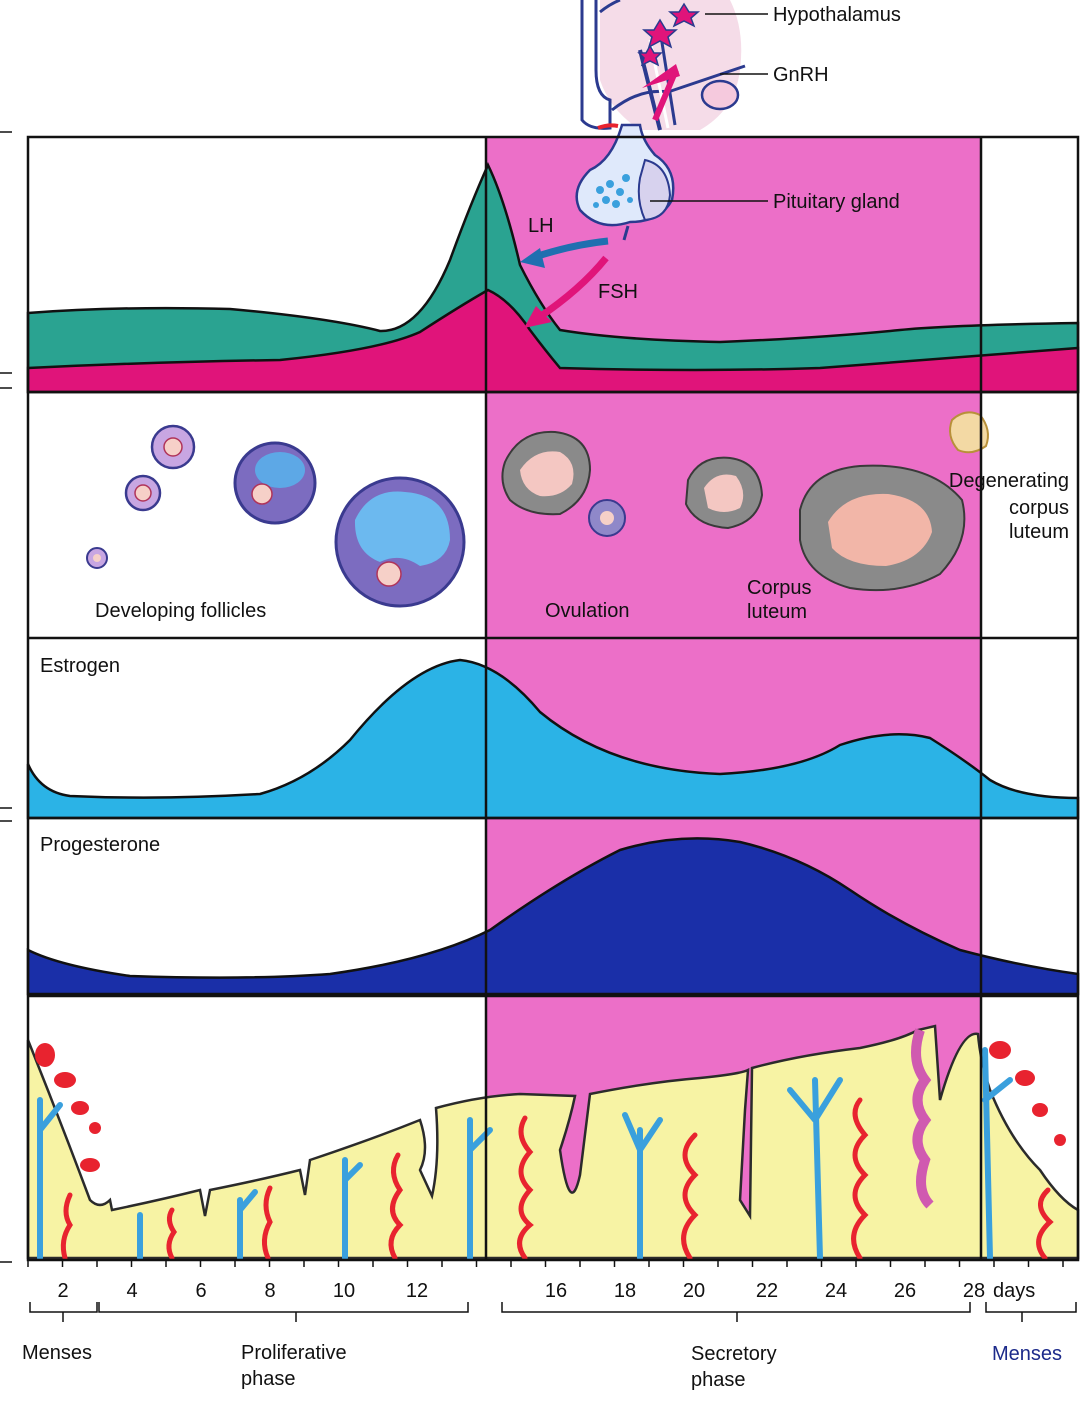  What do you see at coordinates (836, 1291) in the screenshot?
I see `day-tick-label: 24` at bounding box center [836, 1291].